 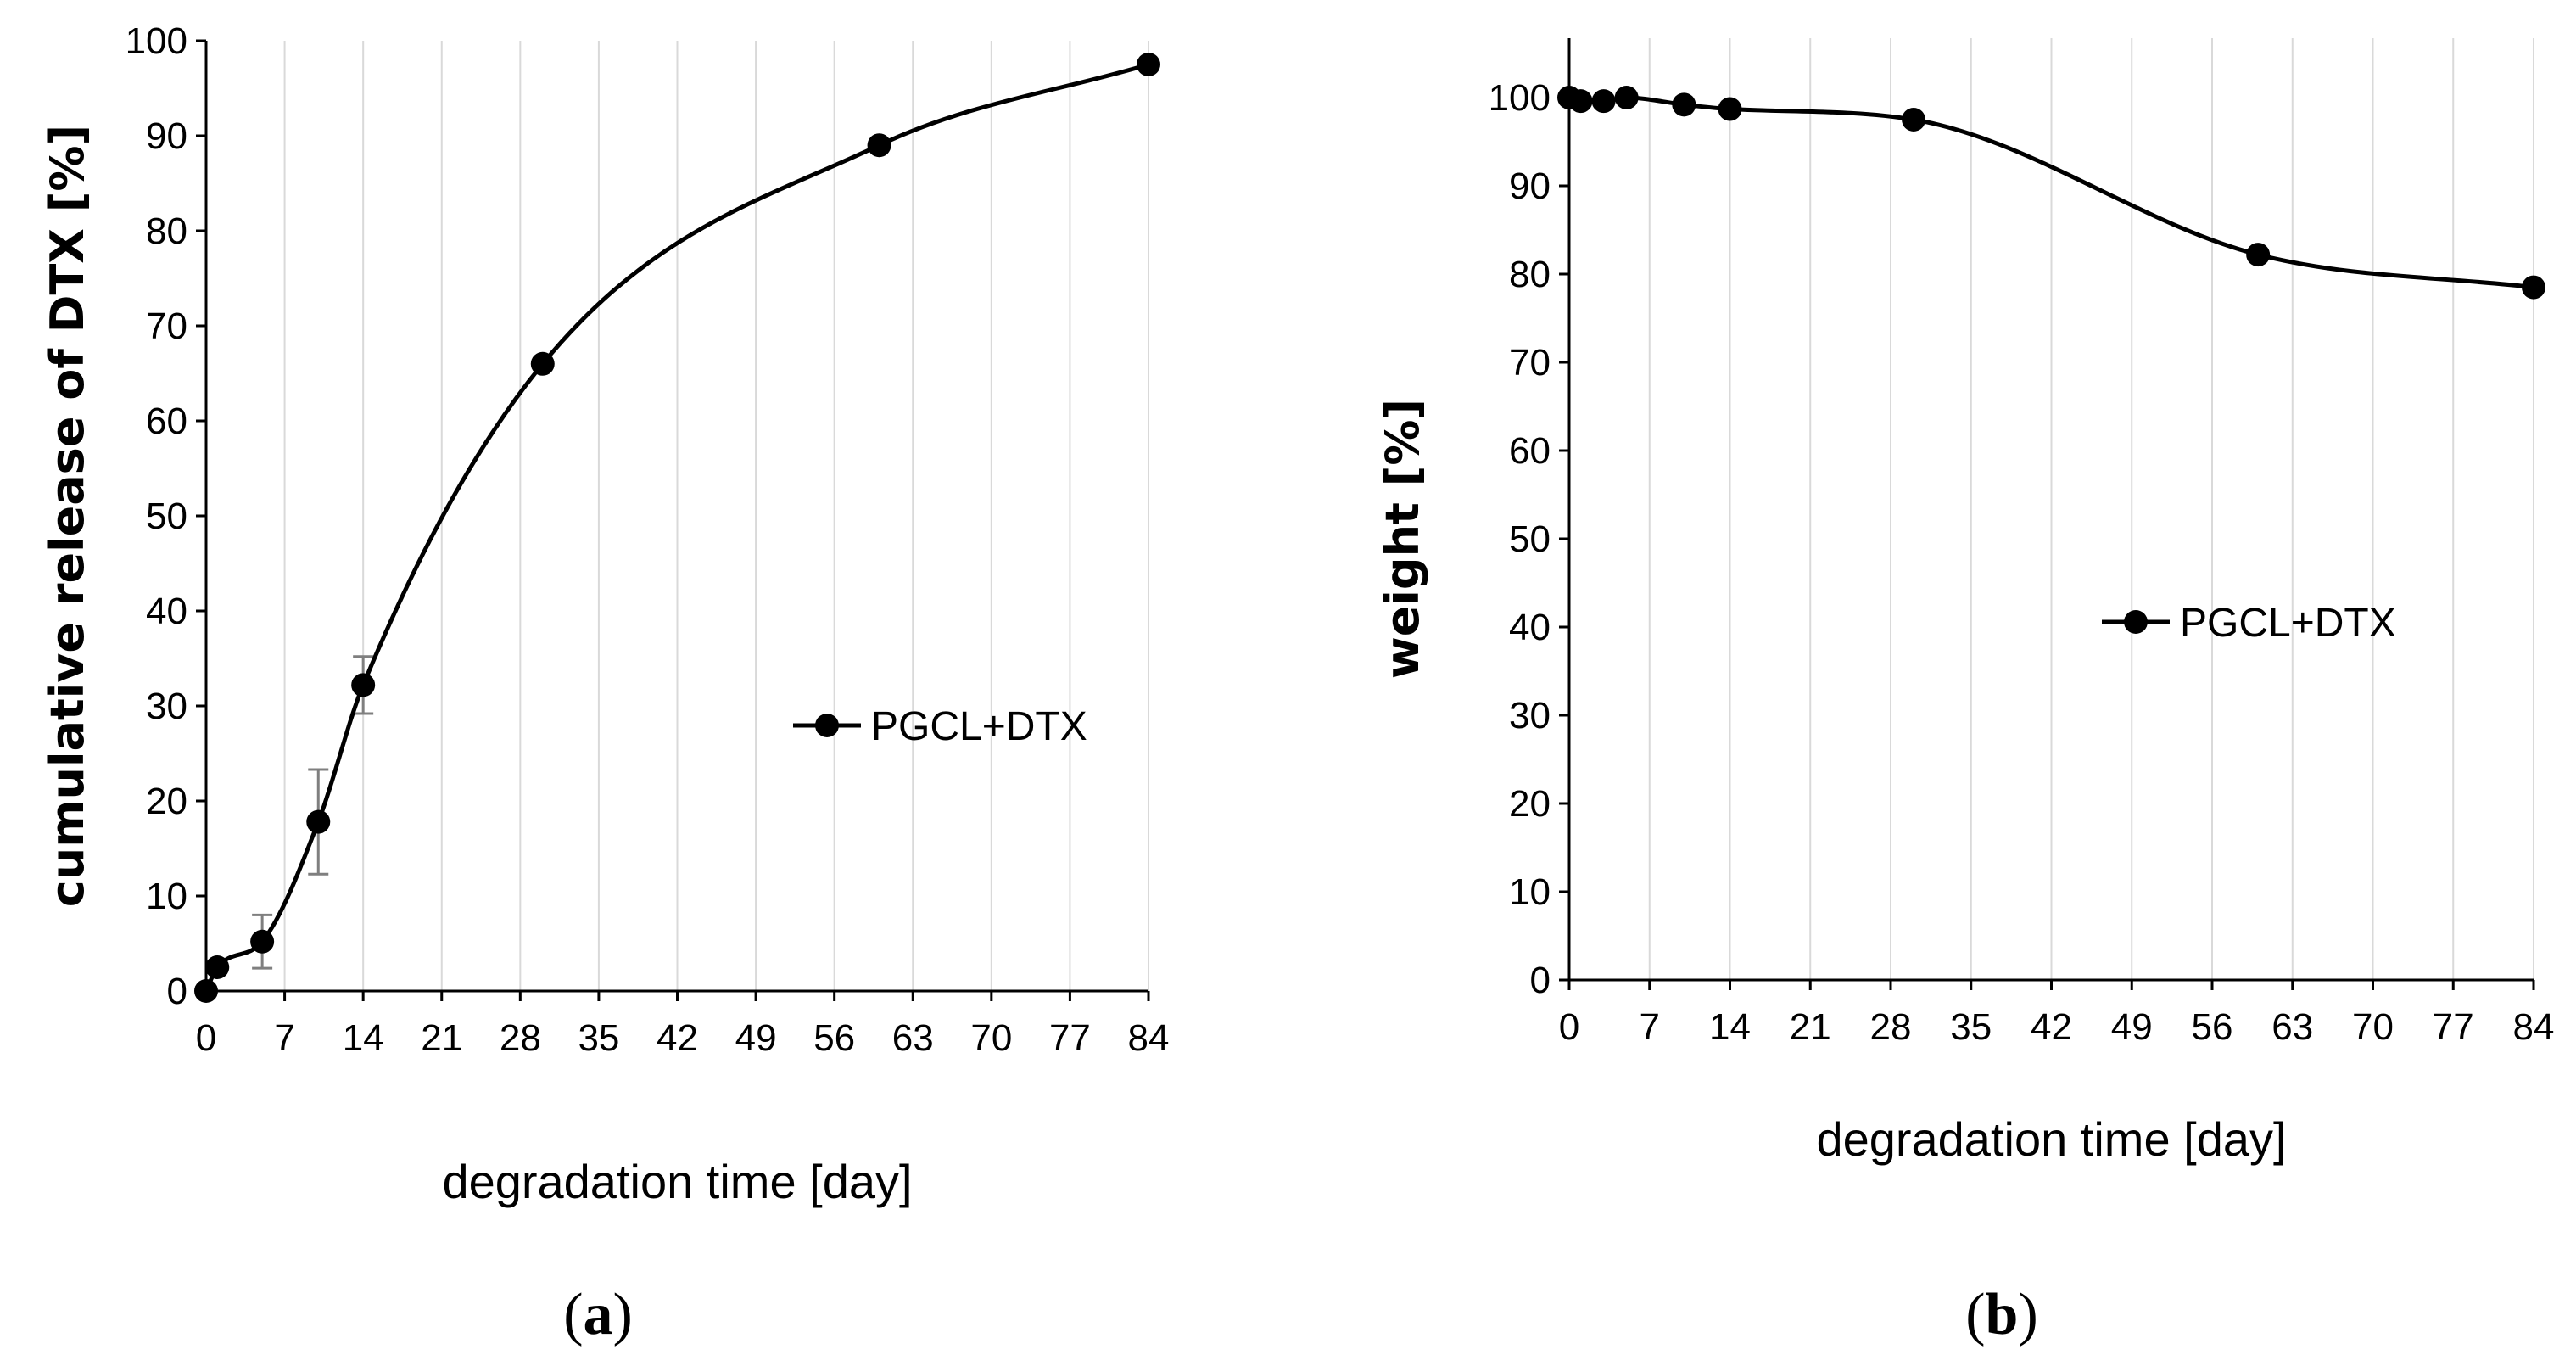 What do you see at coordinates (2288, 623) in the screenshot?
I see `b-legend-label: PGCL+DTX` at bounding box center [2288, 623].